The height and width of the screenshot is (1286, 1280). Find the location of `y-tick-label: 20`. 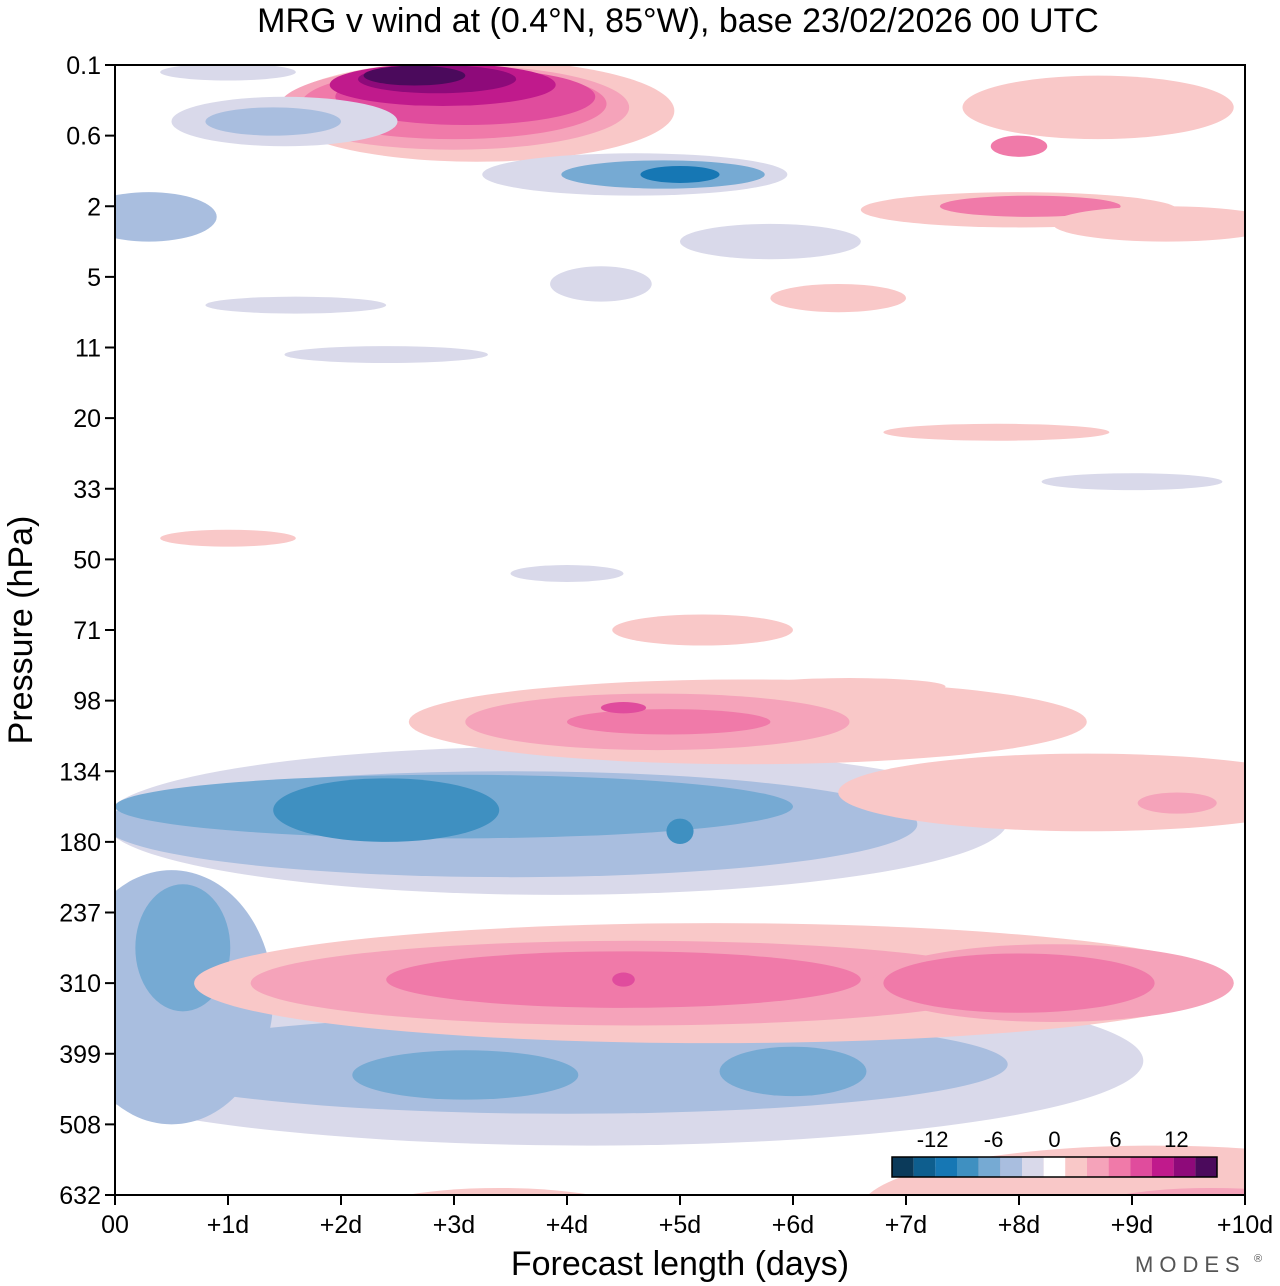

y-tick-label: 20 is located at coordinates (87, 419).